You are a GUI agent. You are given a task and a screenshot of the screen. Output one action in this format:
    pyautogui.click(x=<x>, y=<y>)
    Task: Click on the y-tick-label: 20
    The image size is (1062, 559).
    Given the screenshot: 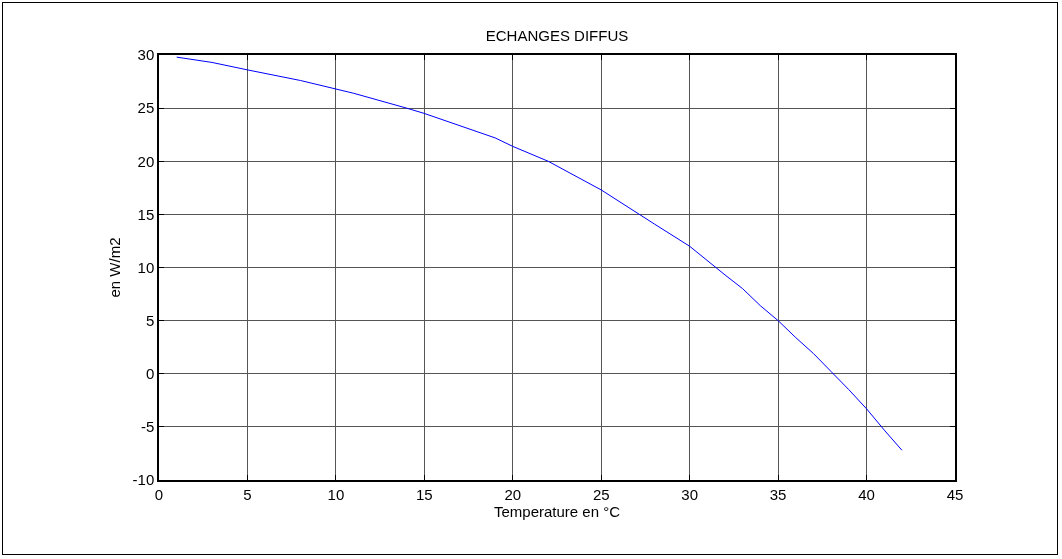 What is the action you would take?
    pyautogui.click(x=146, y=161)
    